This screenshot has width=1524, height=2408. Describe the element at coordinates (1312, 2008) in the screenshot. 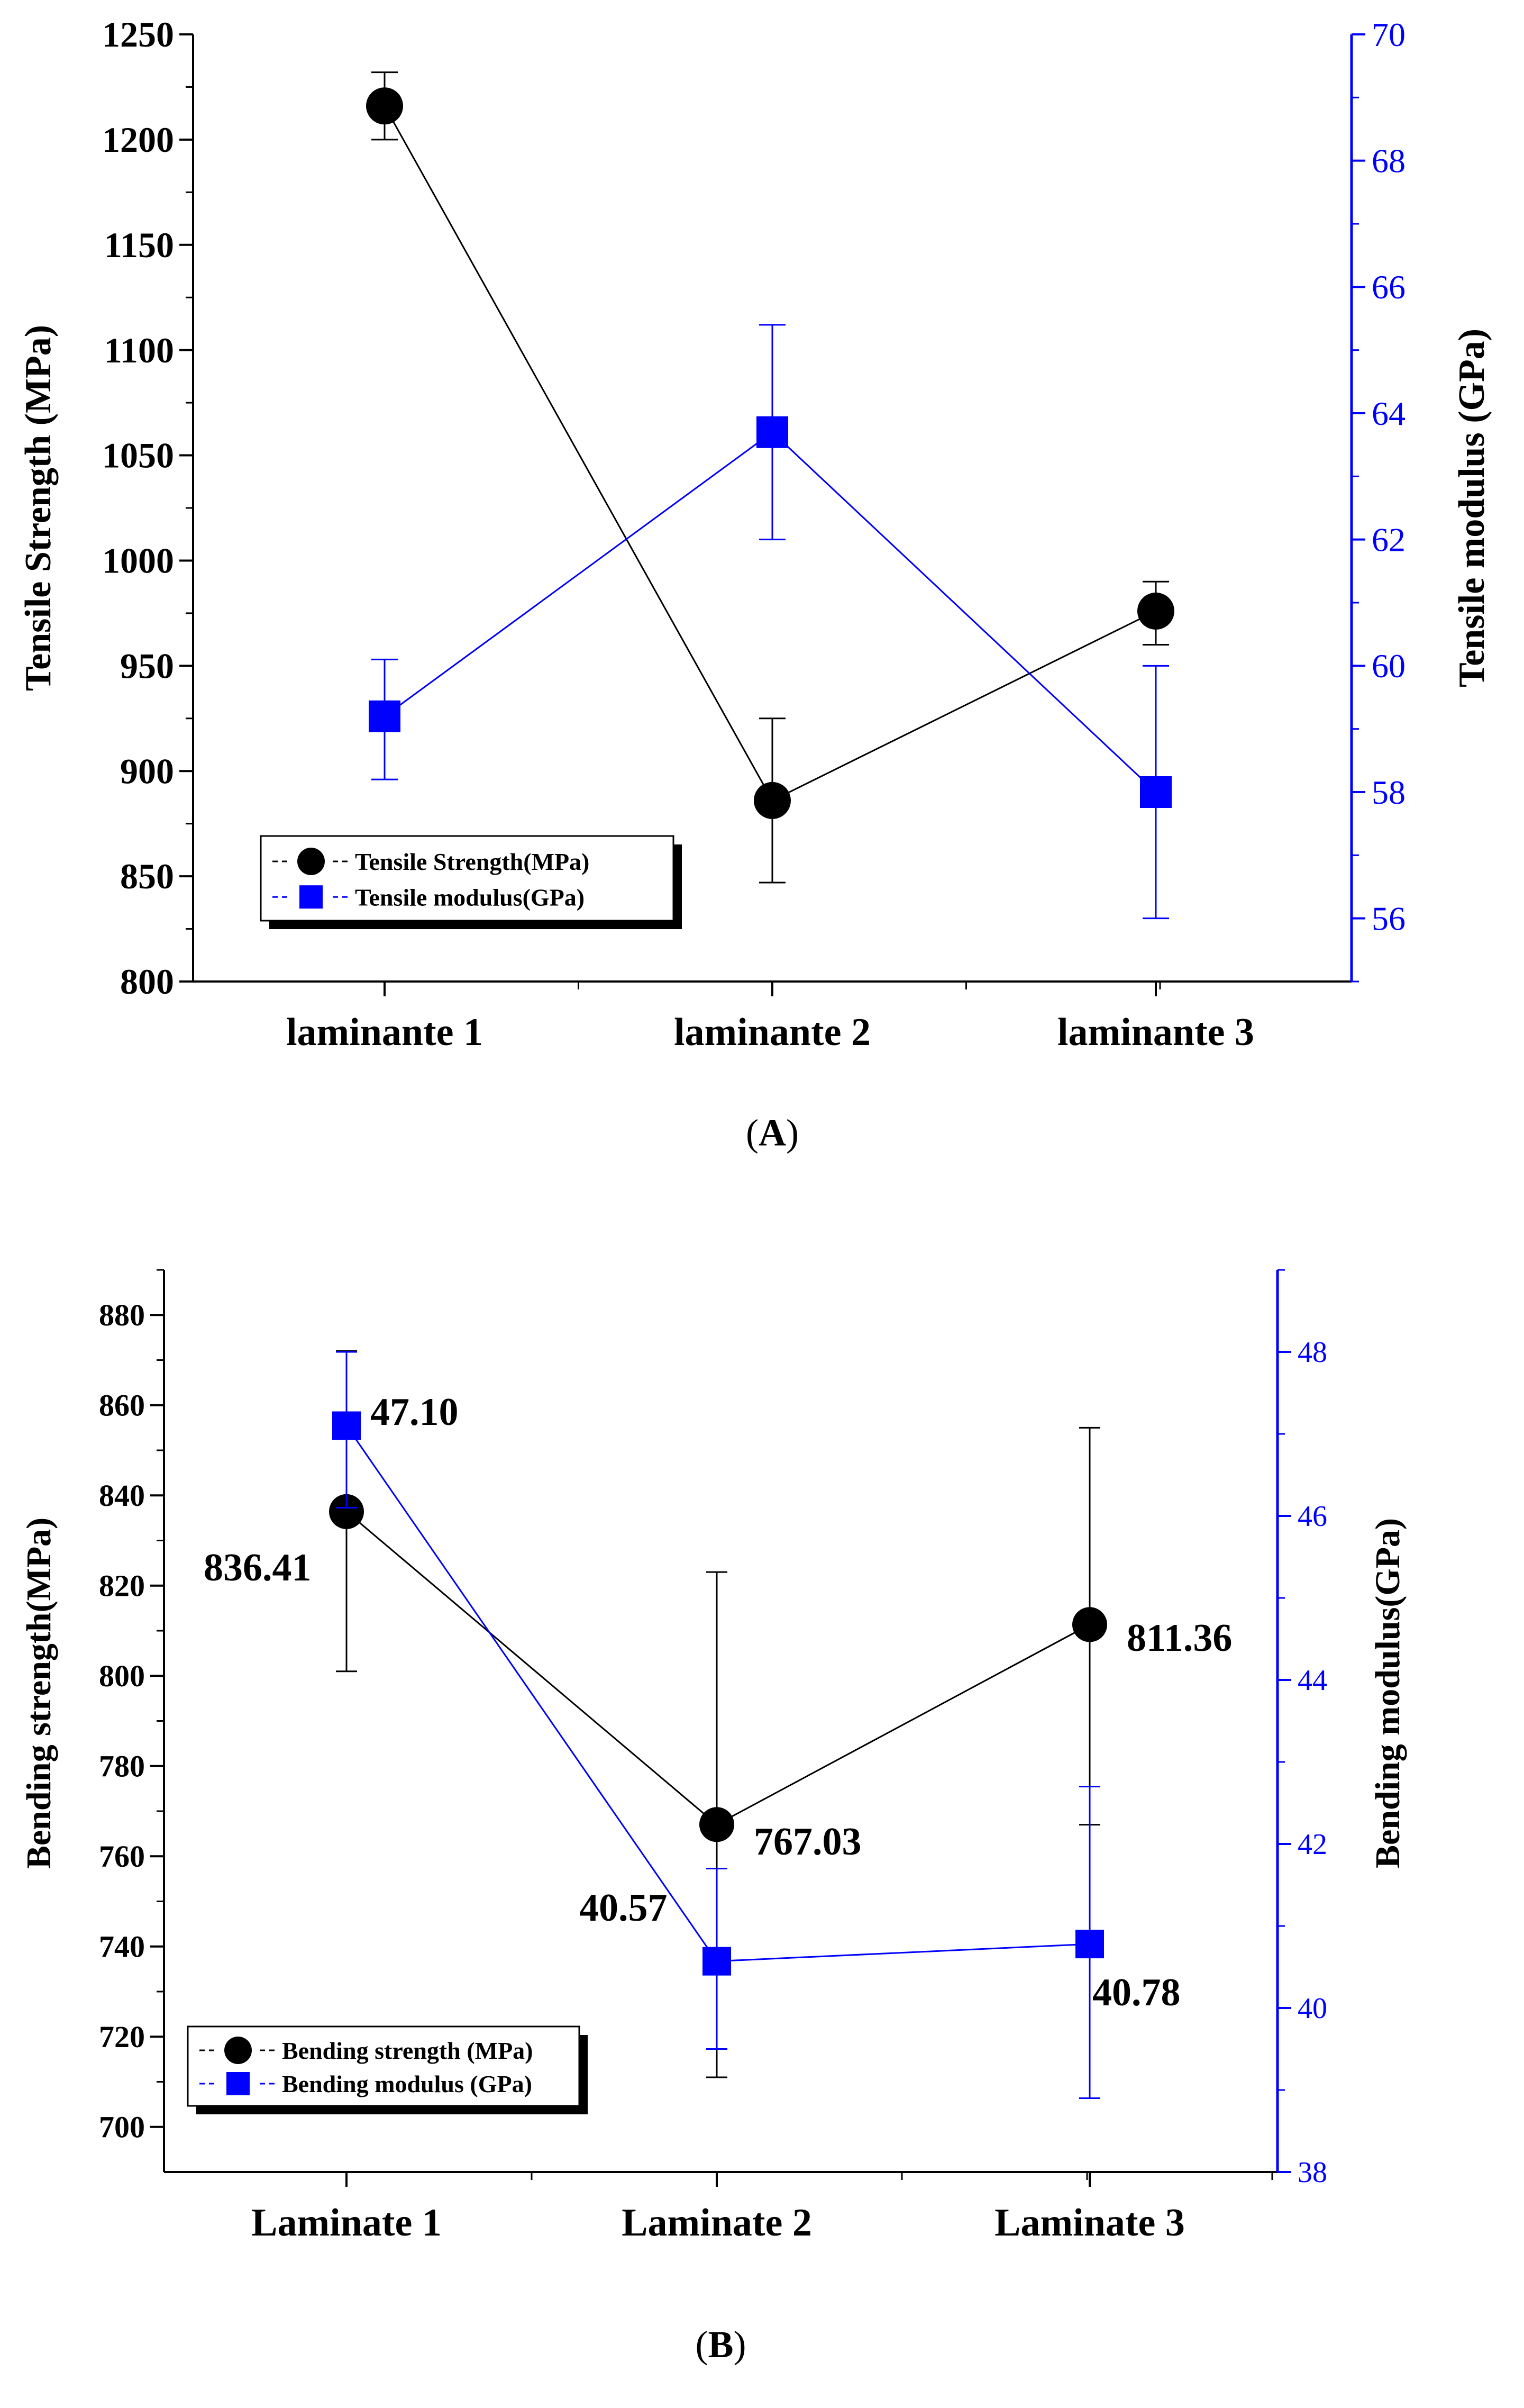

I see `right-tick-label: 40` at that location.